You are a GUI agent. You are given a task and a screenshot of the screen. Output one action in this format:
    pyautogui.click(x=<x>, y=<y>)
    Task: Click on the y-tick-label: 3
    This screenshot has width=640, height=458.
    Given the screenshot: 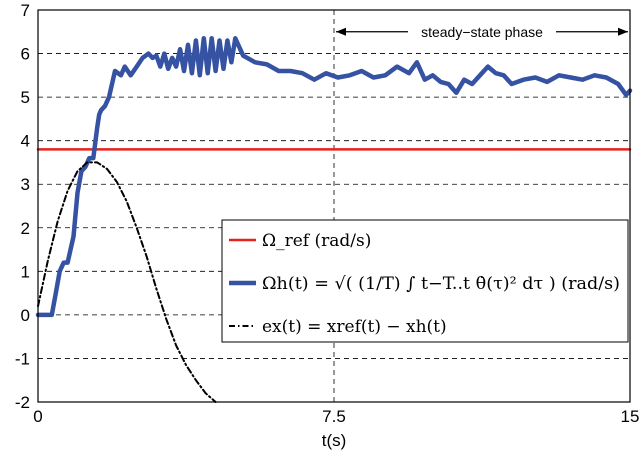 What is the action you would take?
    pyautogui.click(x=25, y=184)
    